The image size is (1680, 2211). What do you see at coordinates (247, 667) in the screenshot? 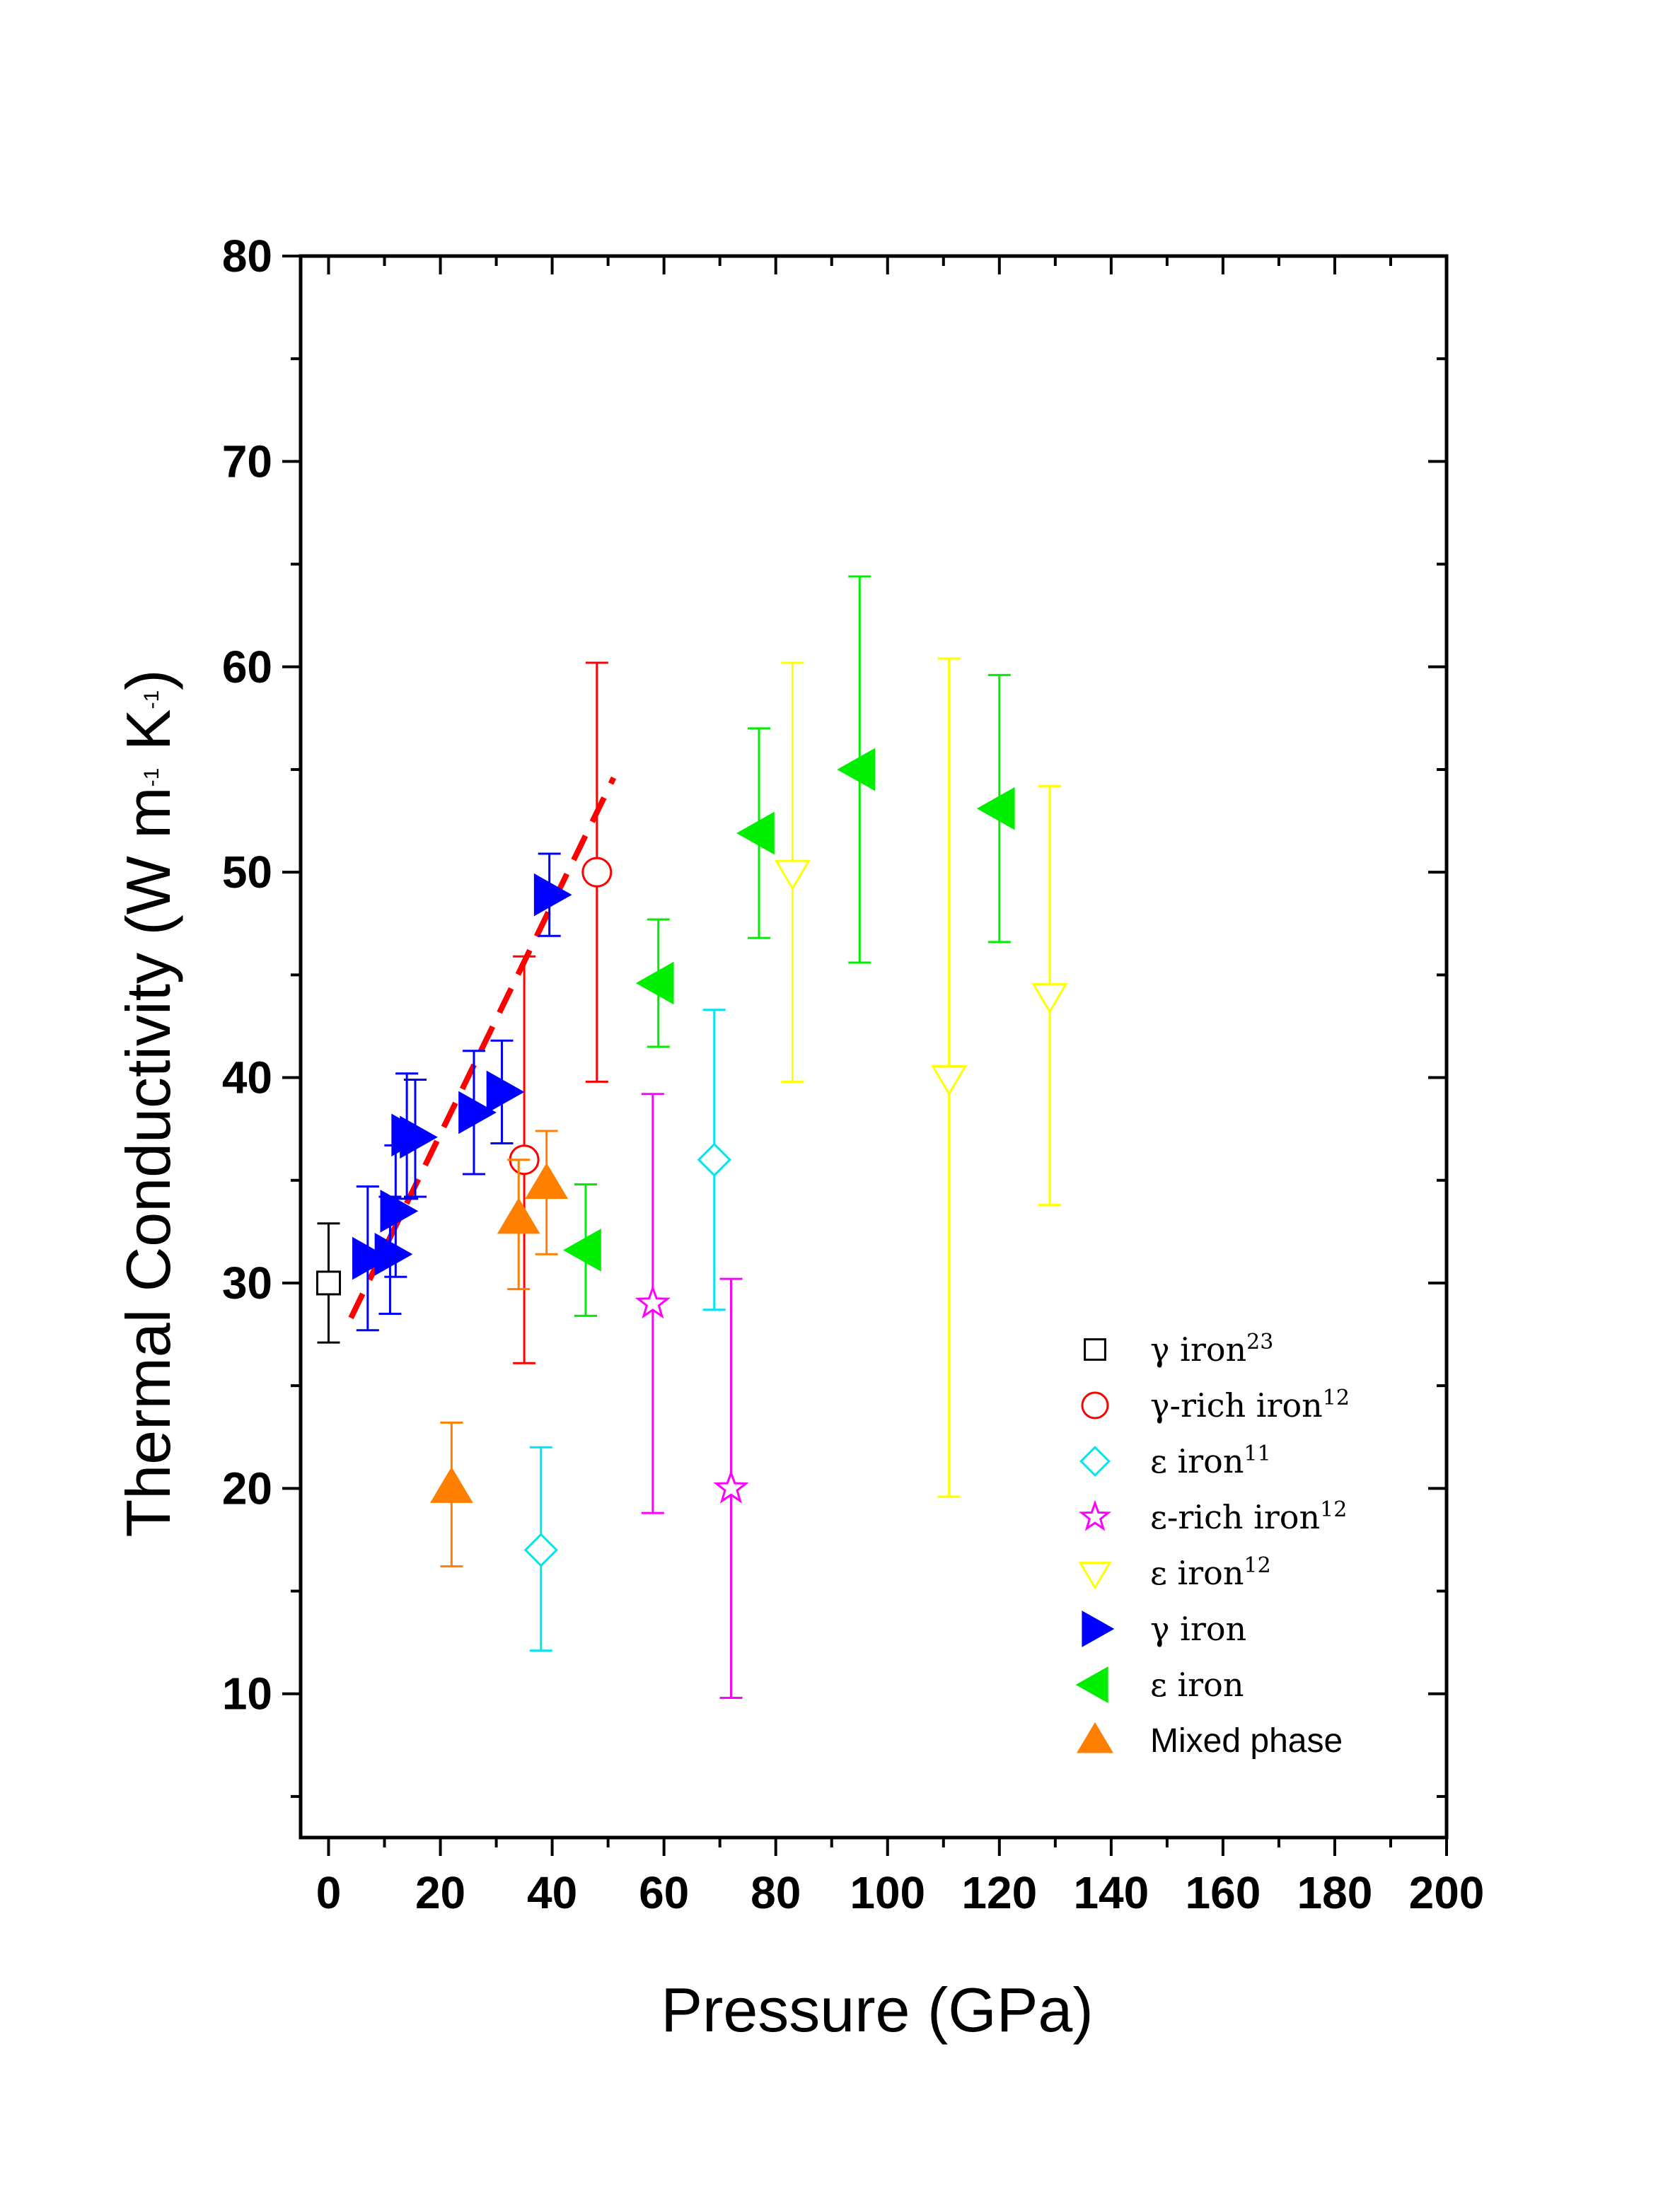
I see `y-tick-label: 60` at bounding box center [247, 667].